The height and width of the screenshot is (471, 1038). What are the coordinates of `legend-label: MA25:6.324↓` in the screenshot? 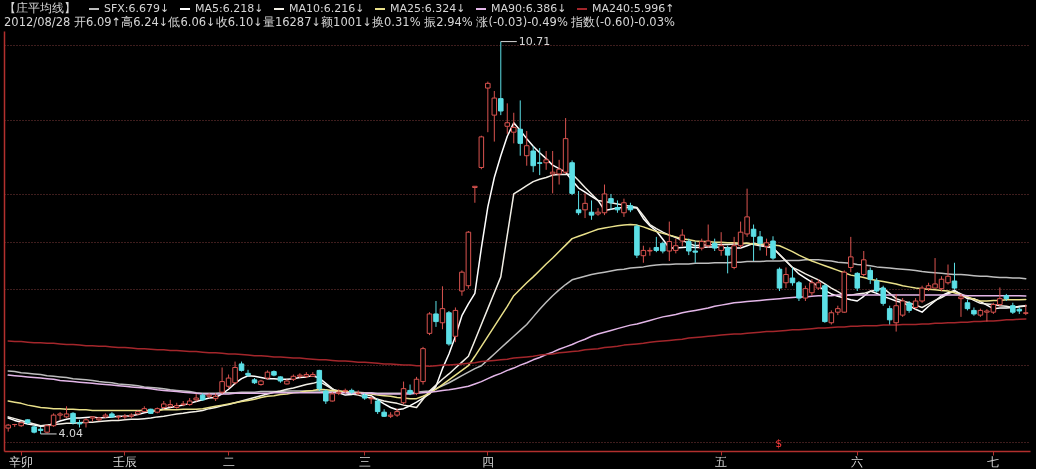 It's located at (428, 8).